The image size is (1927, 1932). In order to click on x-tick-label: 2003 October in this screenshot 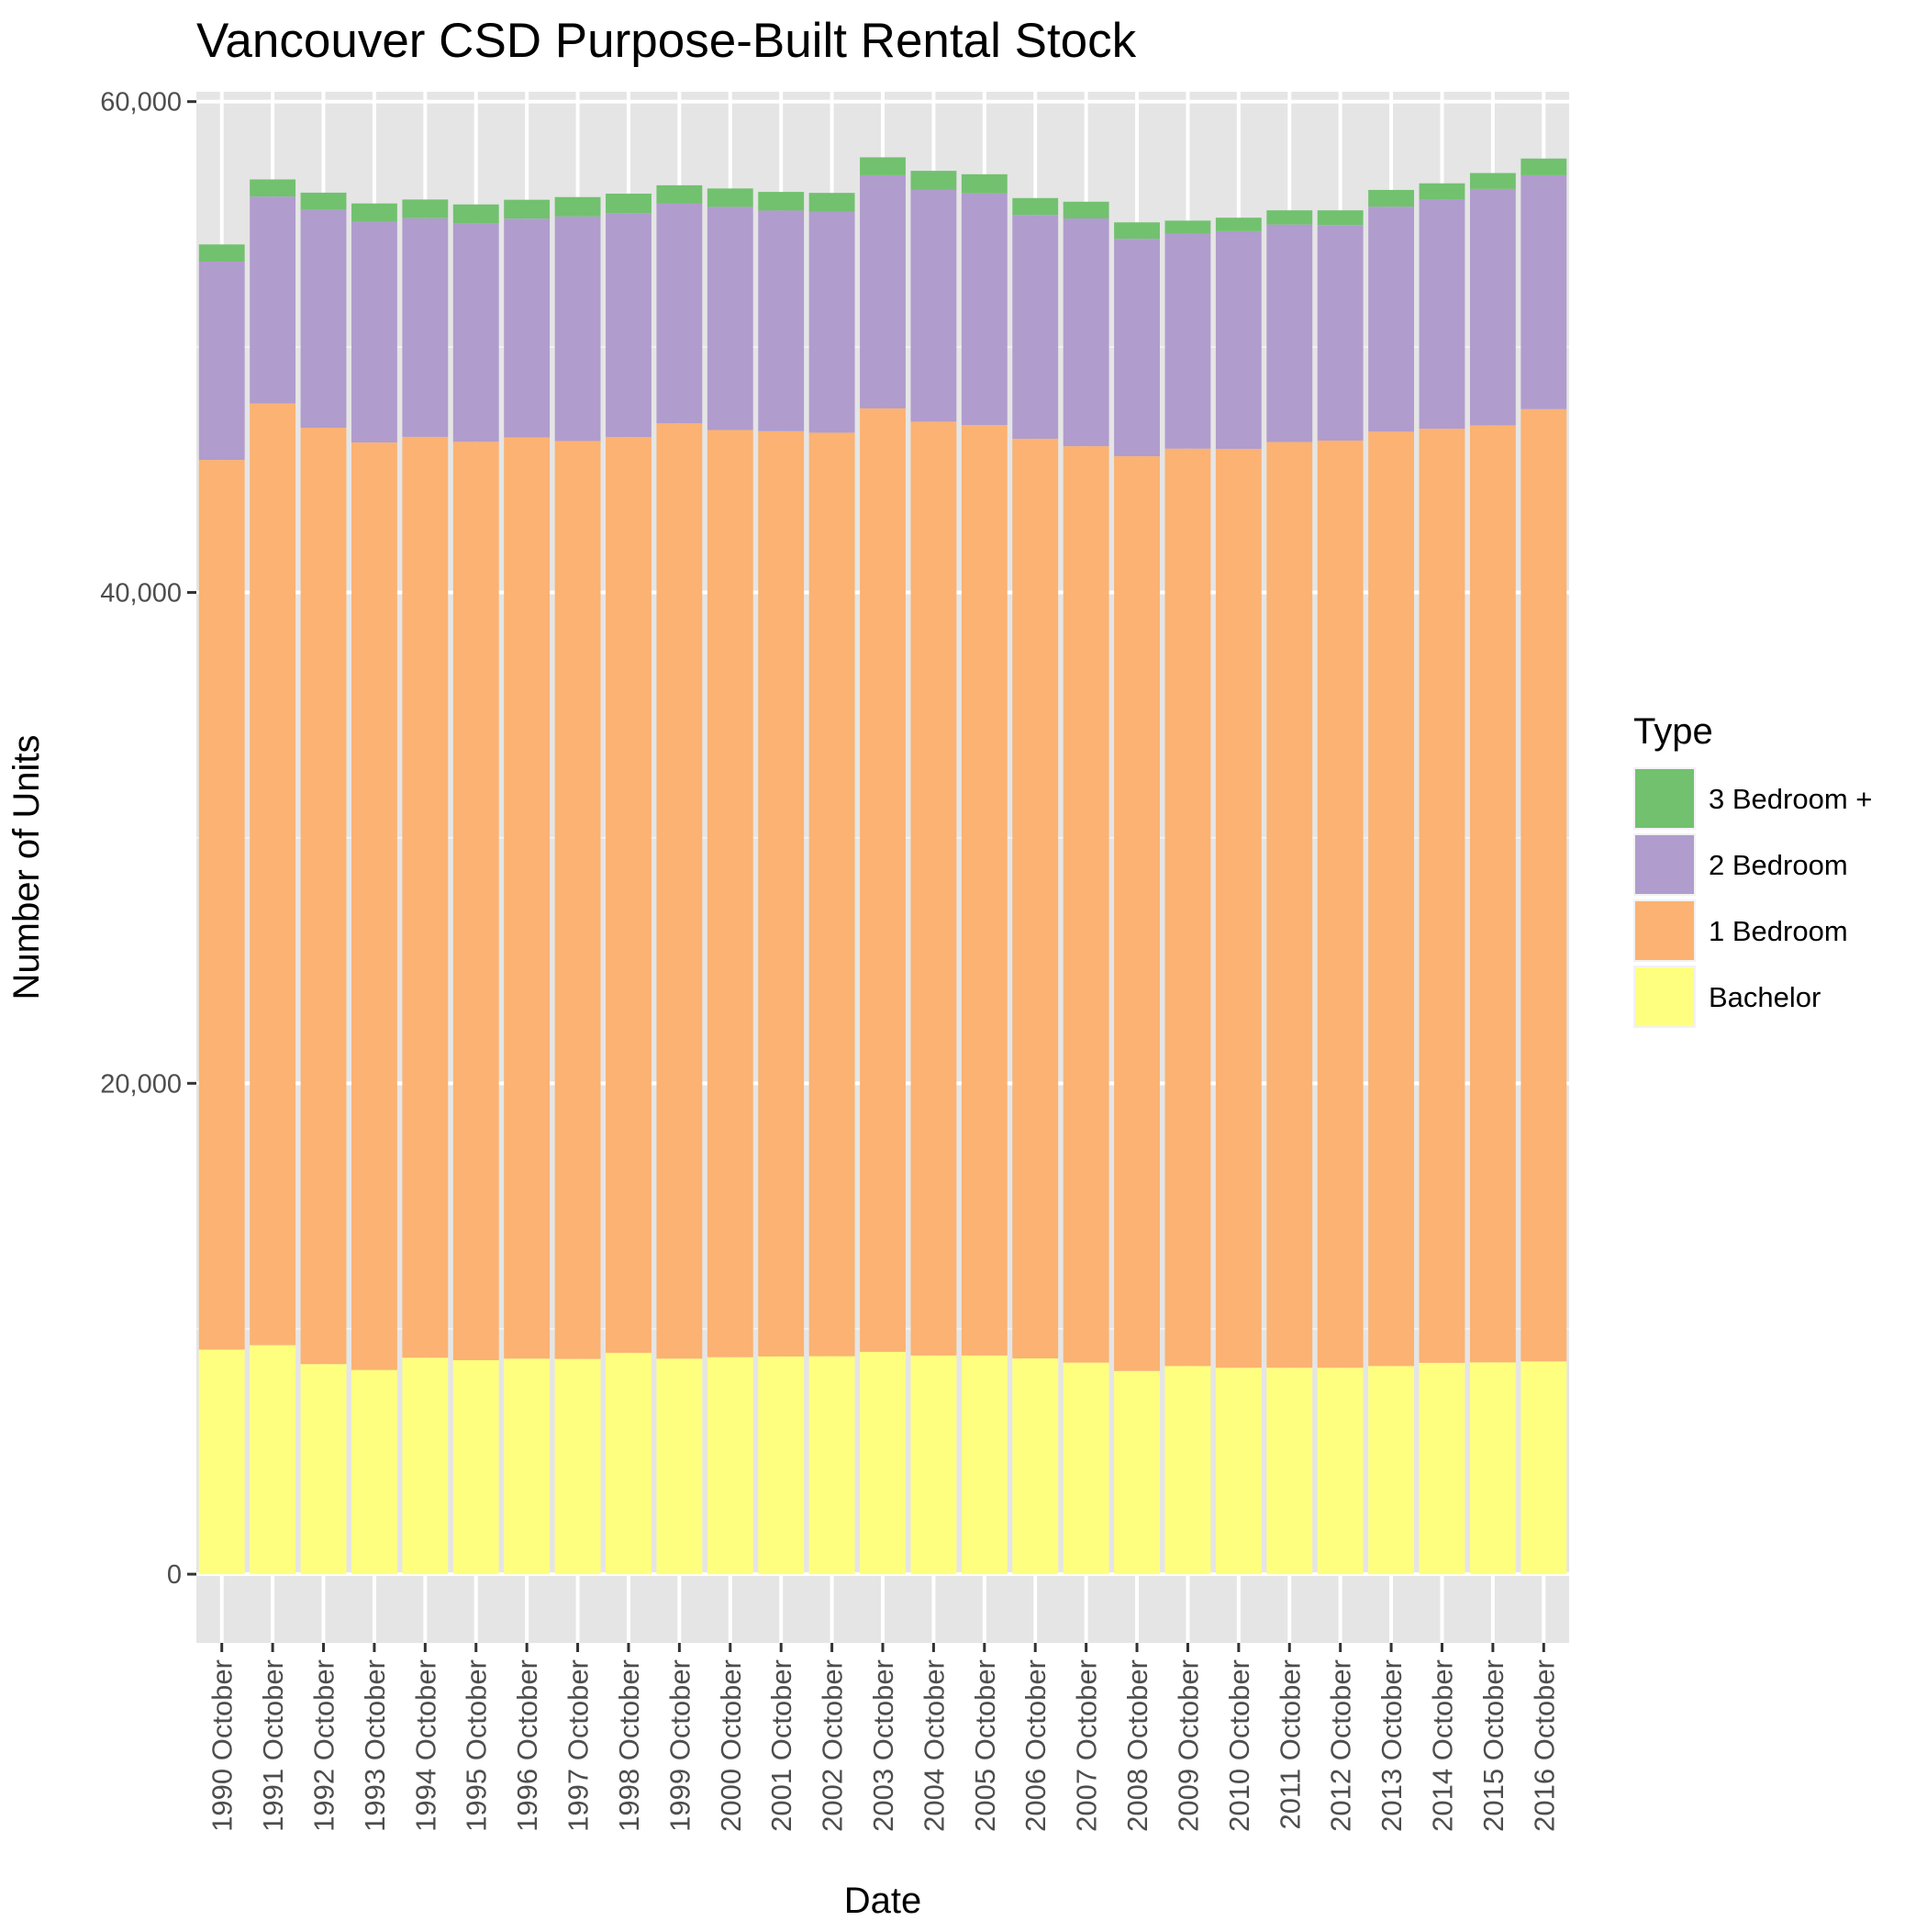, I will do `click(883, 1745)`.